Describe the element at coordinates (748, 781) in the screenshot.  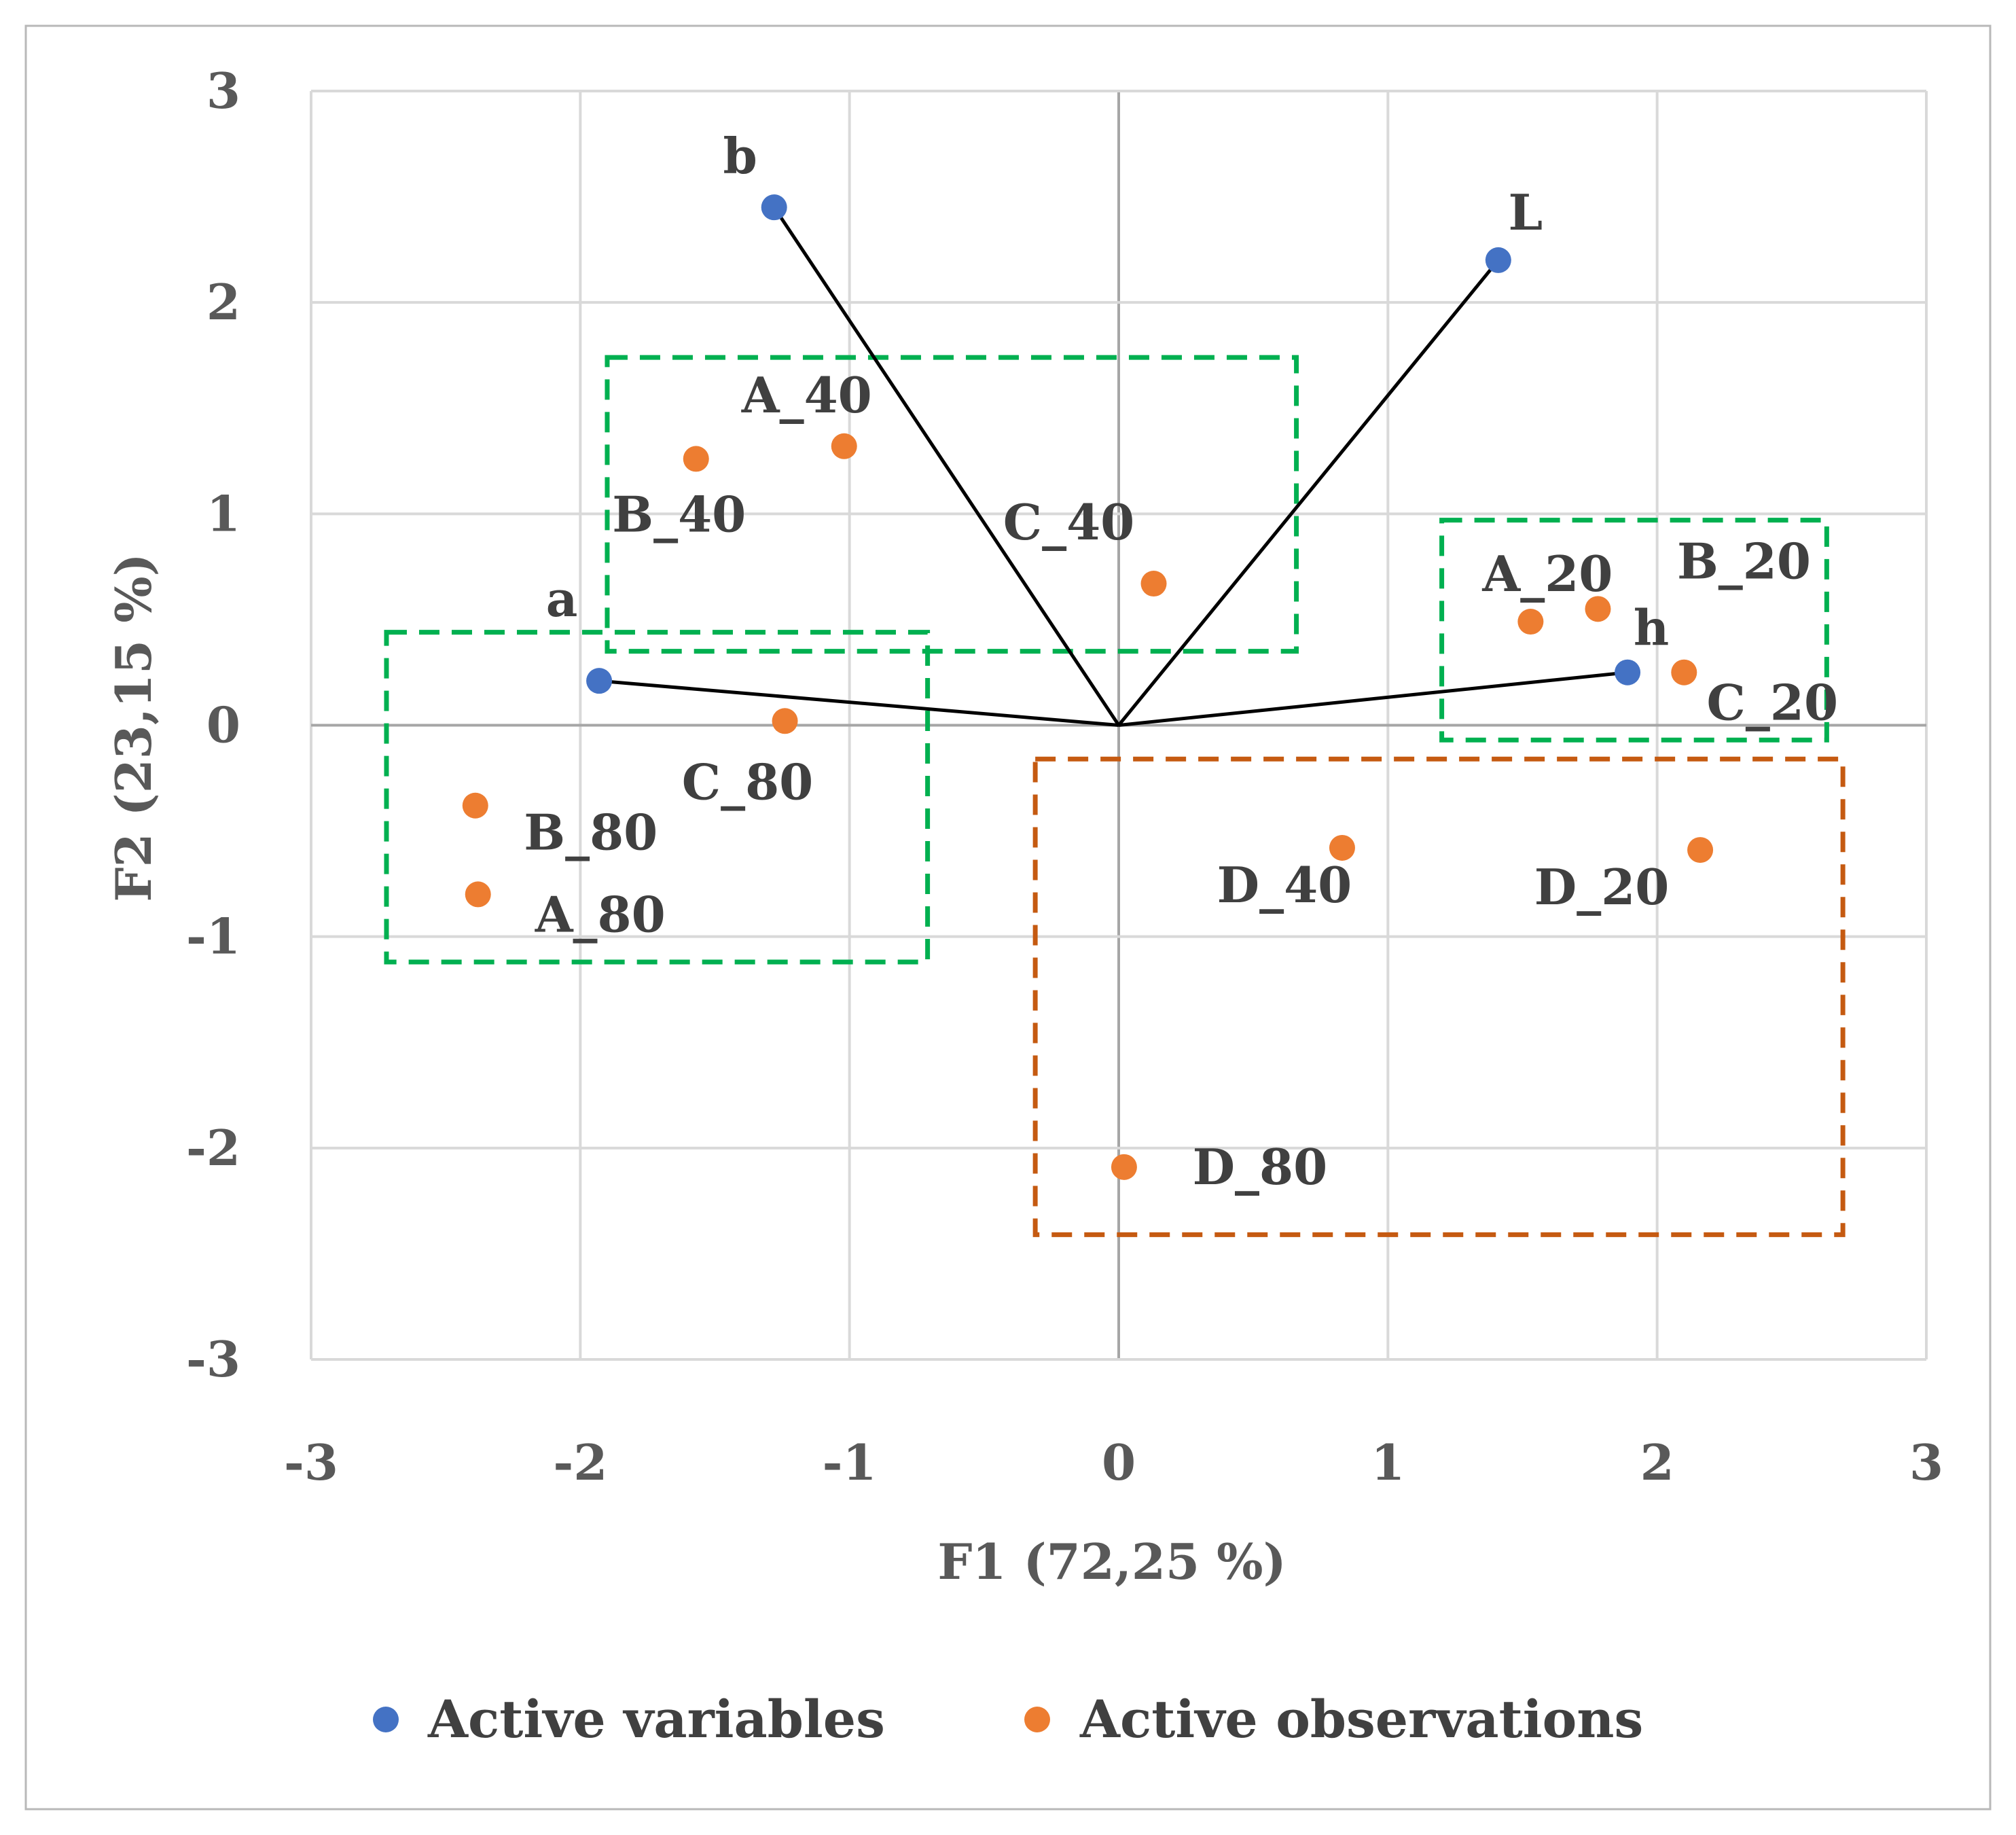
I see `point-label-c-80: C_80` at that location.